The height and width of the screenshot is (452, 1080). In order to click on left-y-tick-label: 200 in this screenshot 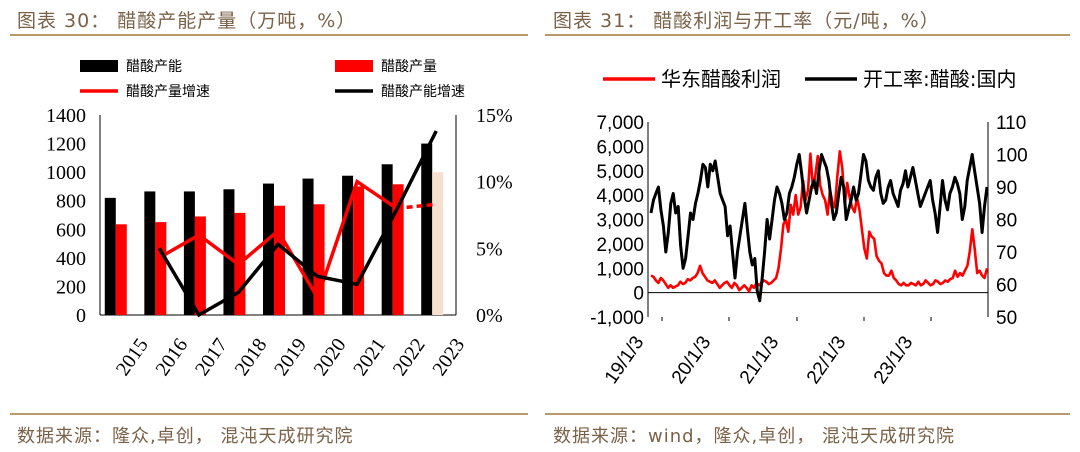, I will do `click(71, 287)`.